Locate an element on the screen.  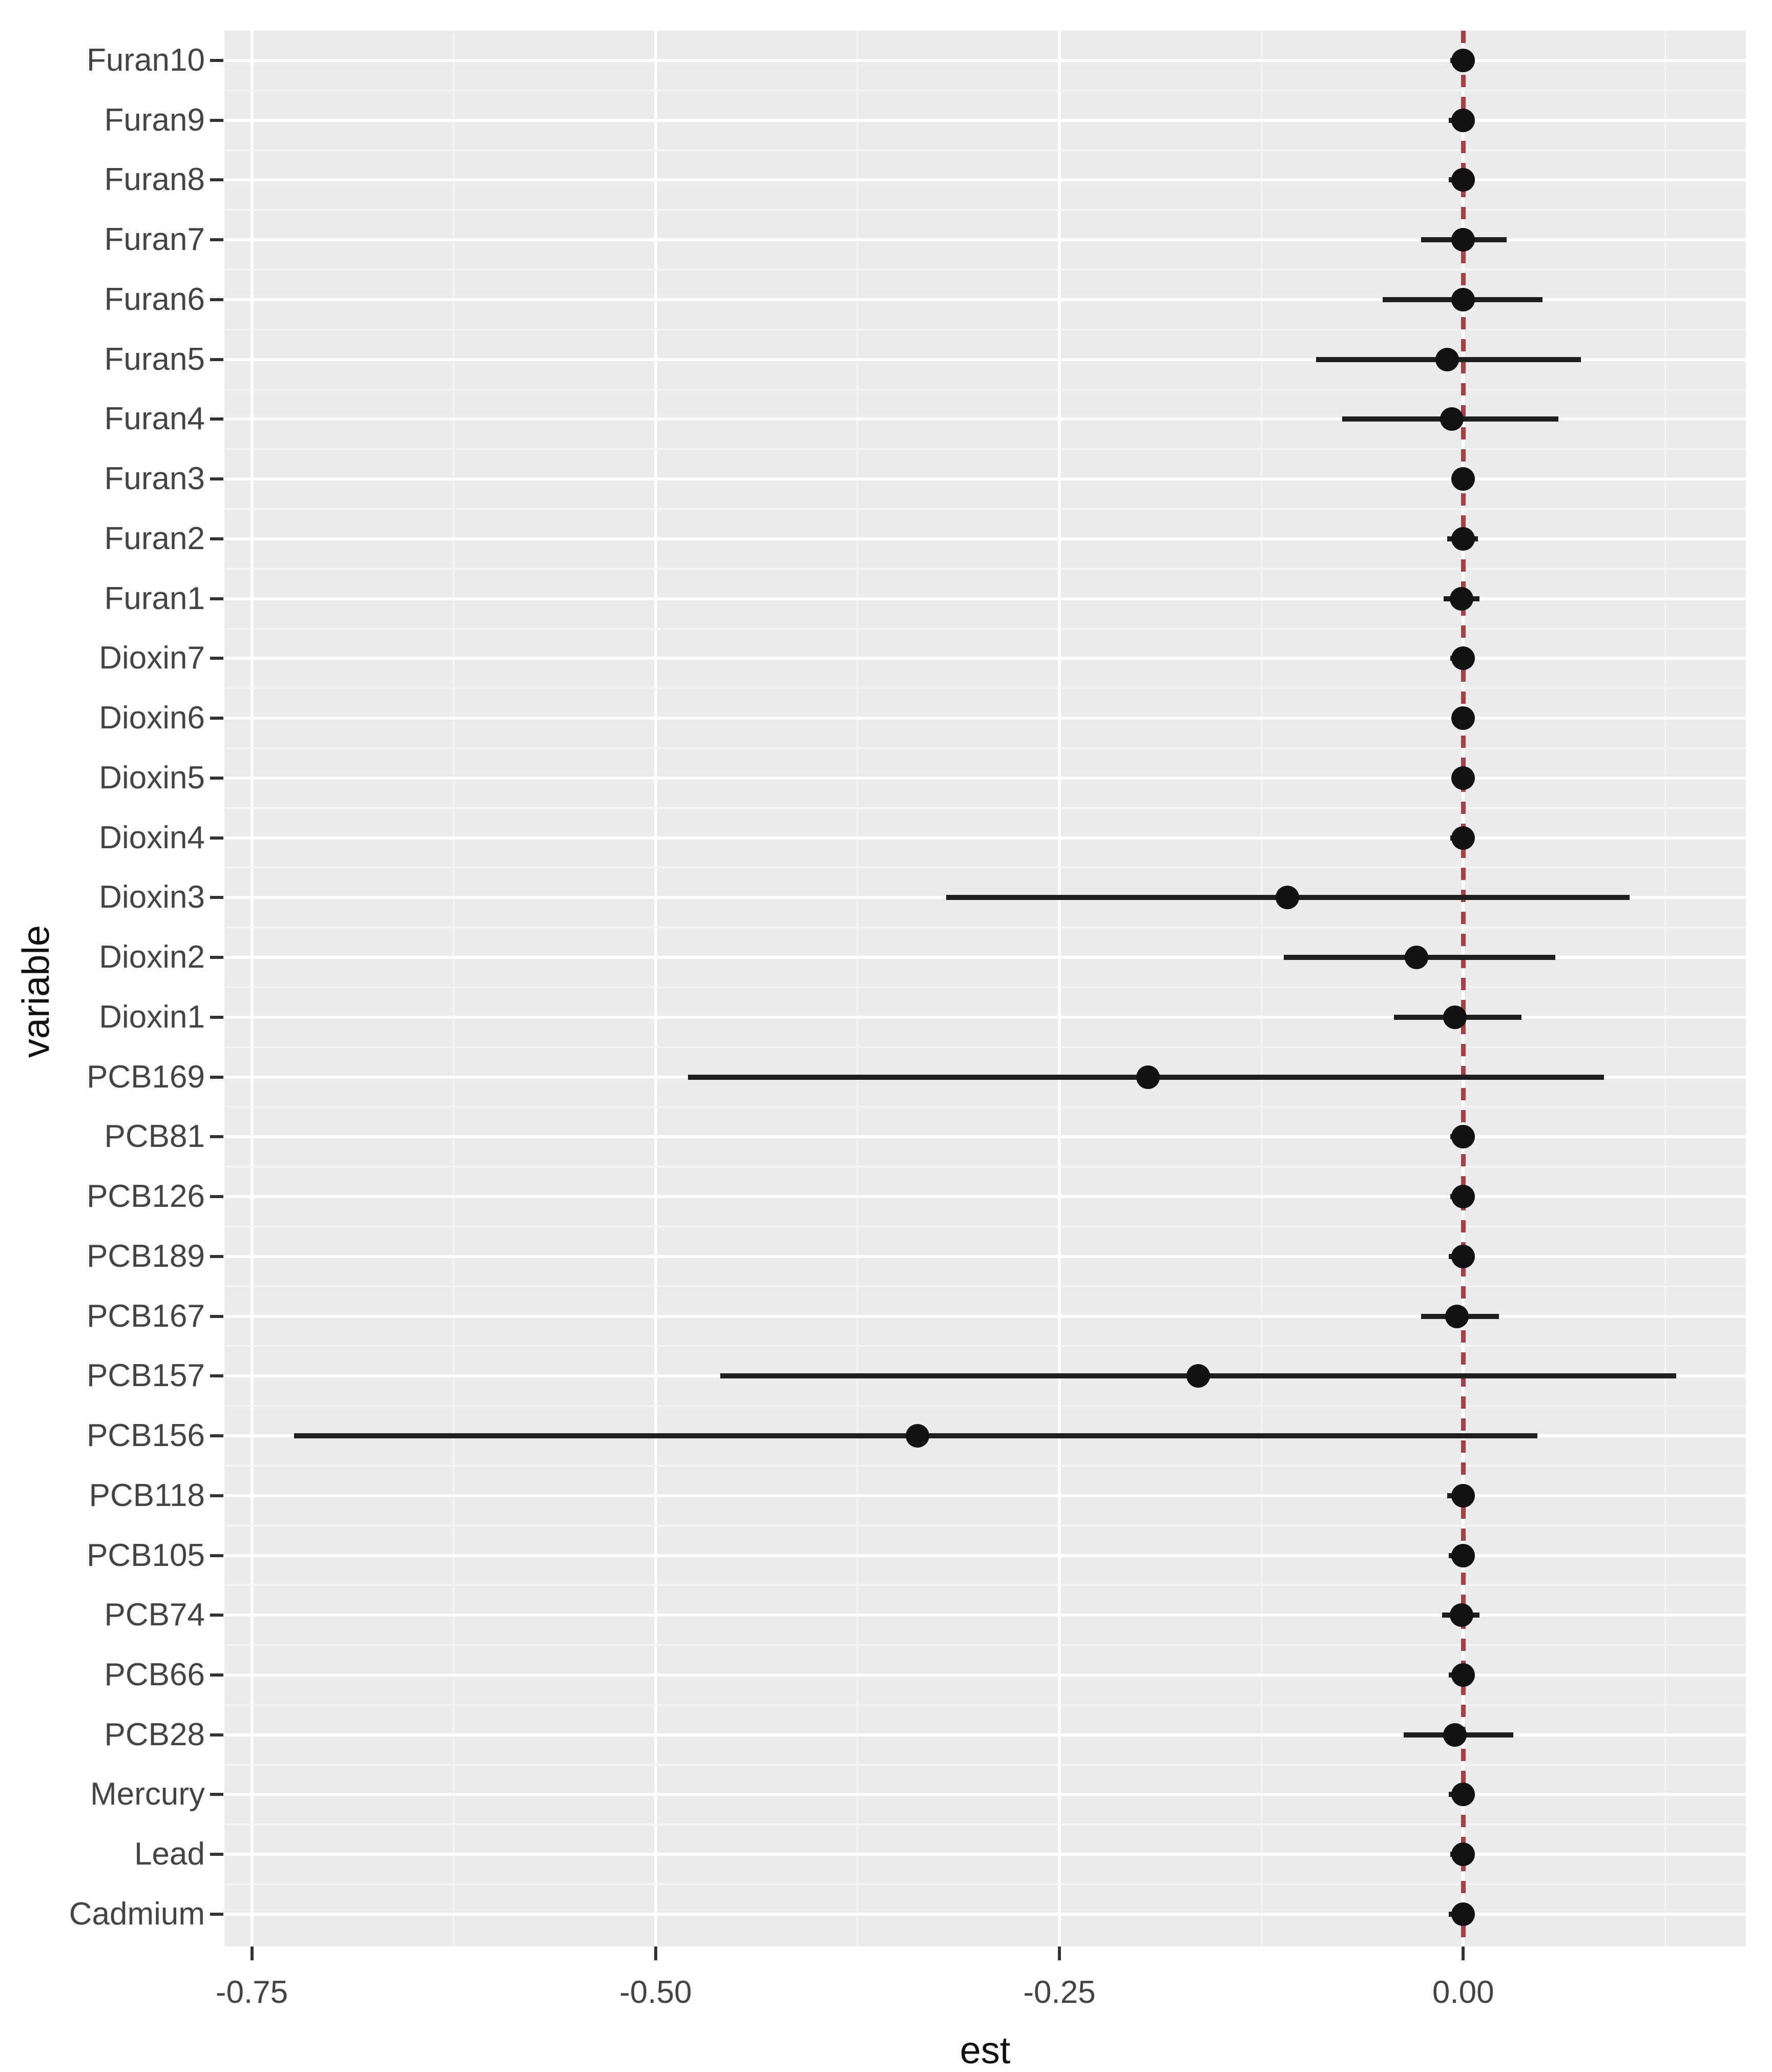
y-tick-label: Dioxin5 is located at coordinates (152, 778).